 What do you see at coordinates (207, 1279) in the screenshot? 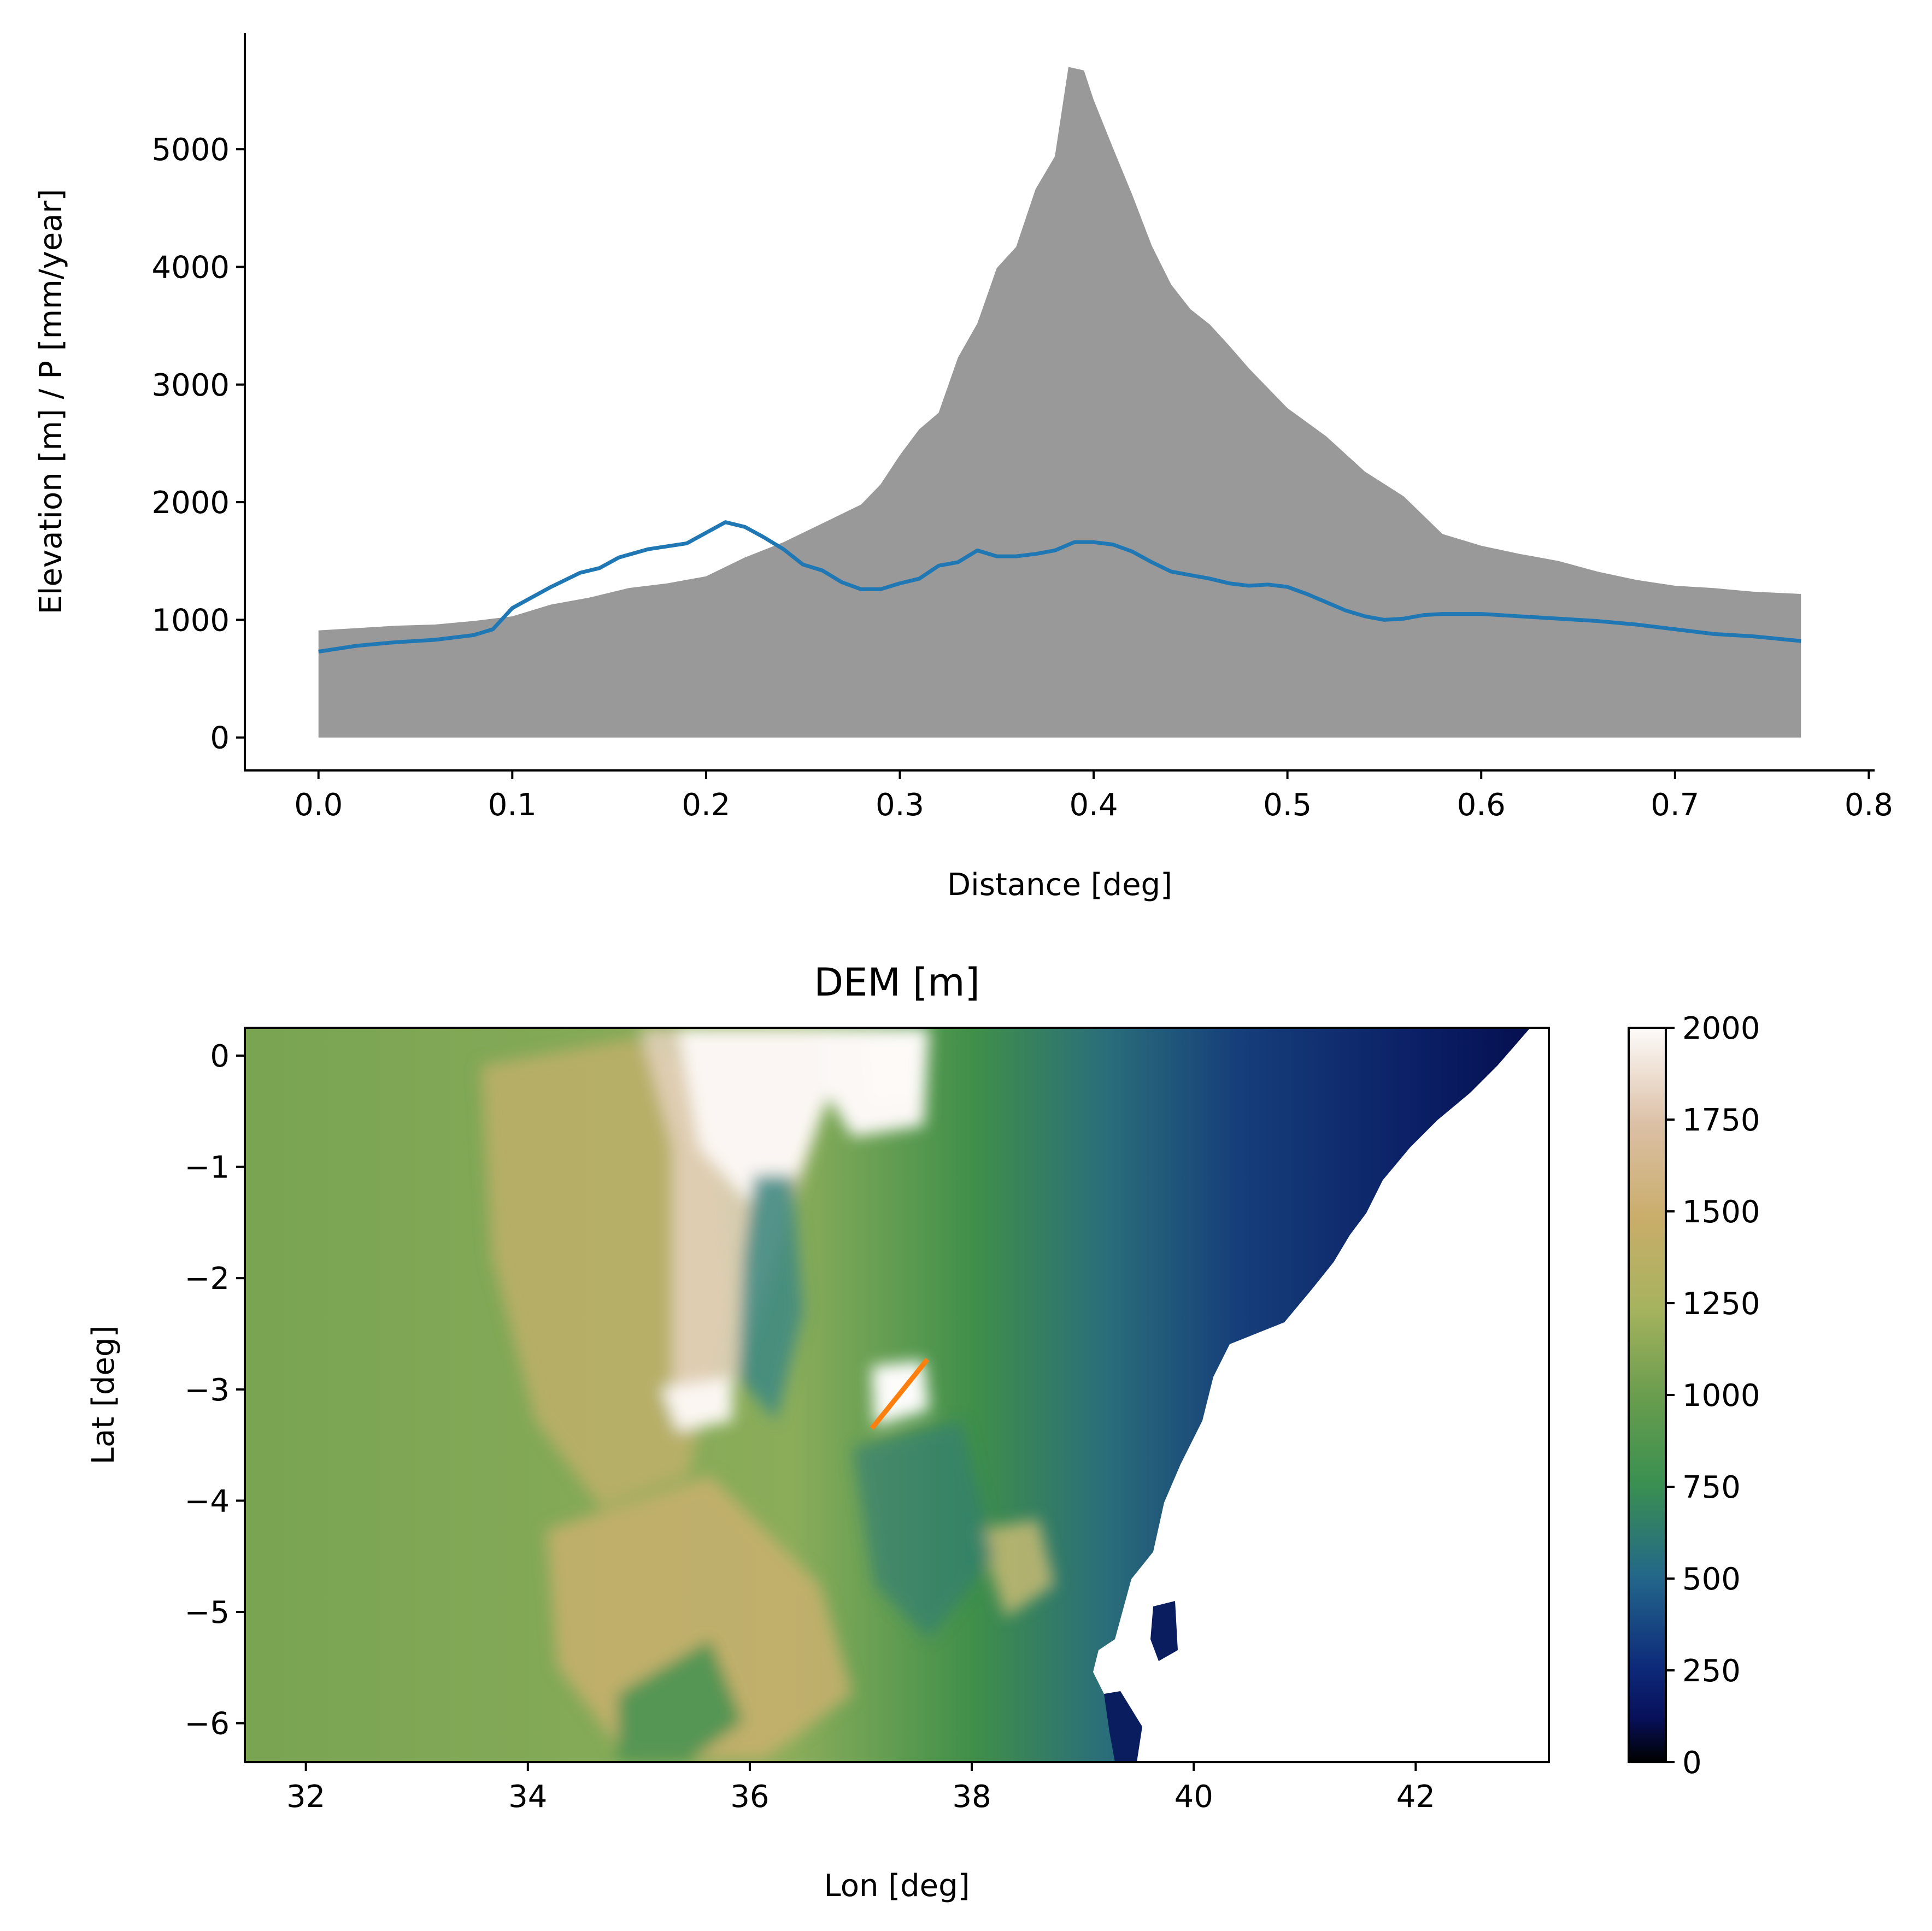
I see `map-y-tick-label: −2` at bounding box center [207, 1279].